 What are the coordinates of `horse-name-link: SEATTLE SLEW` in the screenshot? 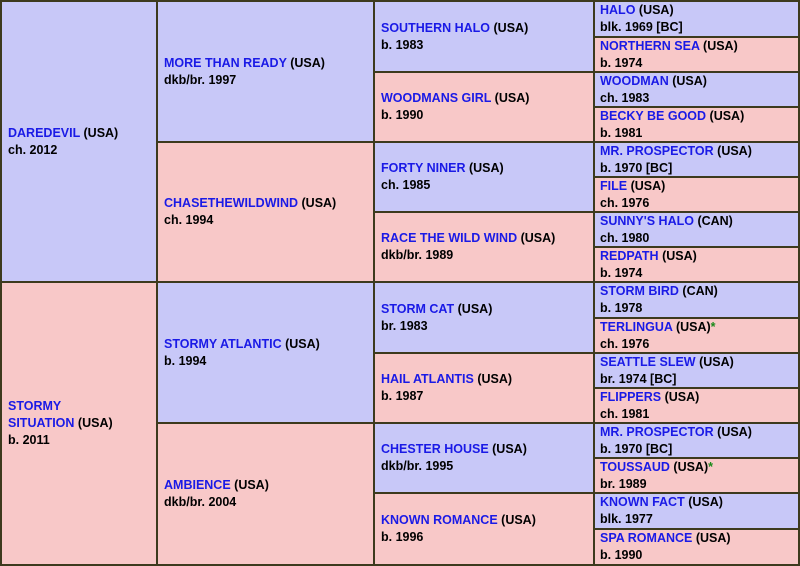 It's located at (648, 361).